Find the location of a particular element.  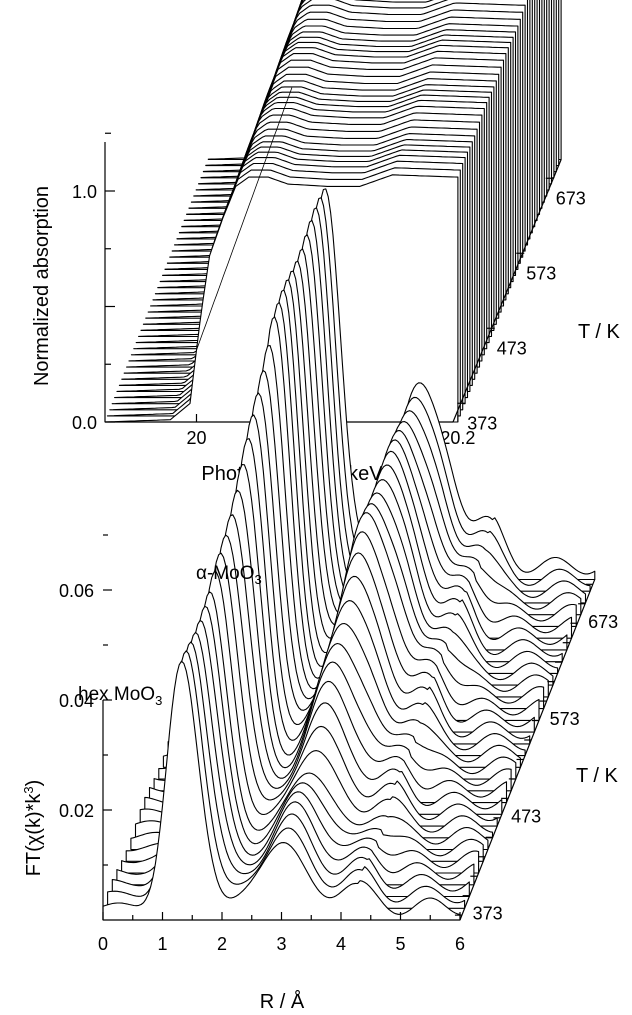

annotation-alpha-moo3-sub: 3 is located at coordinates (257, 579).